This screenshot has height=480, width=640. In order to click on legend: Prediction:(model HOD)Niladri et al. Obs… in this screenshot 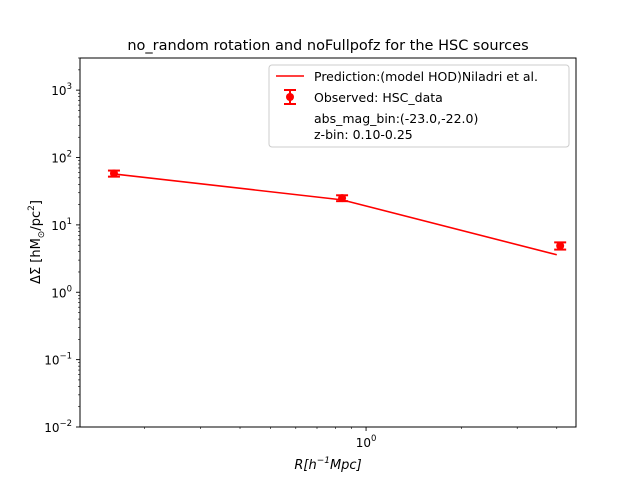, I will do `click(419, 106)`.